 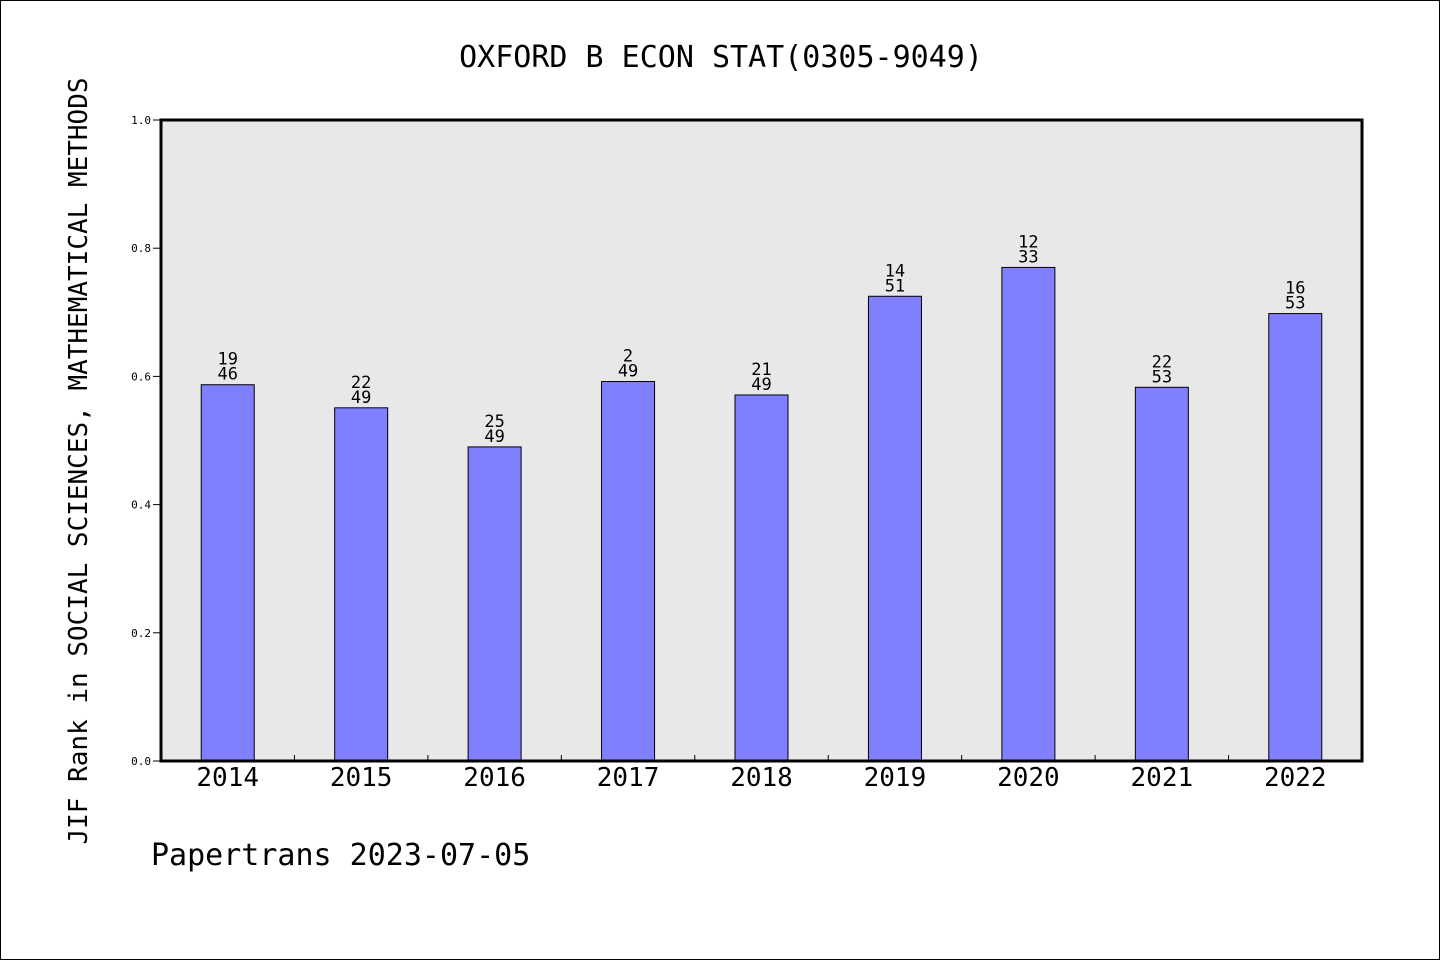 I want to click on x-axis: 2014 2015 2016 2017 2018 2019 2020 2021 2022, so click(x=761, y=774).